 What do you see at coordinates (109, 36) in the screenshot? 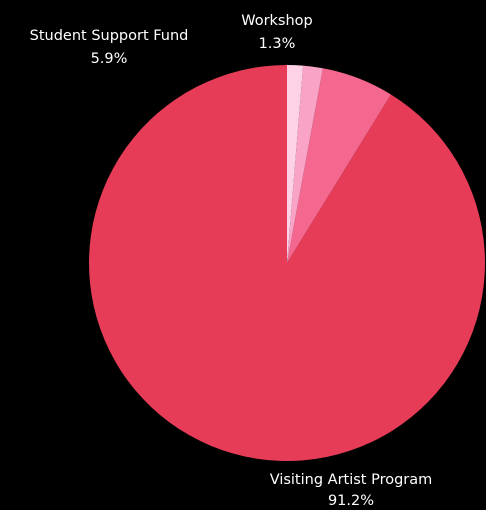
I see `label-student-support-fund-name: Student Support Fund` at bounding box center [109, 36].